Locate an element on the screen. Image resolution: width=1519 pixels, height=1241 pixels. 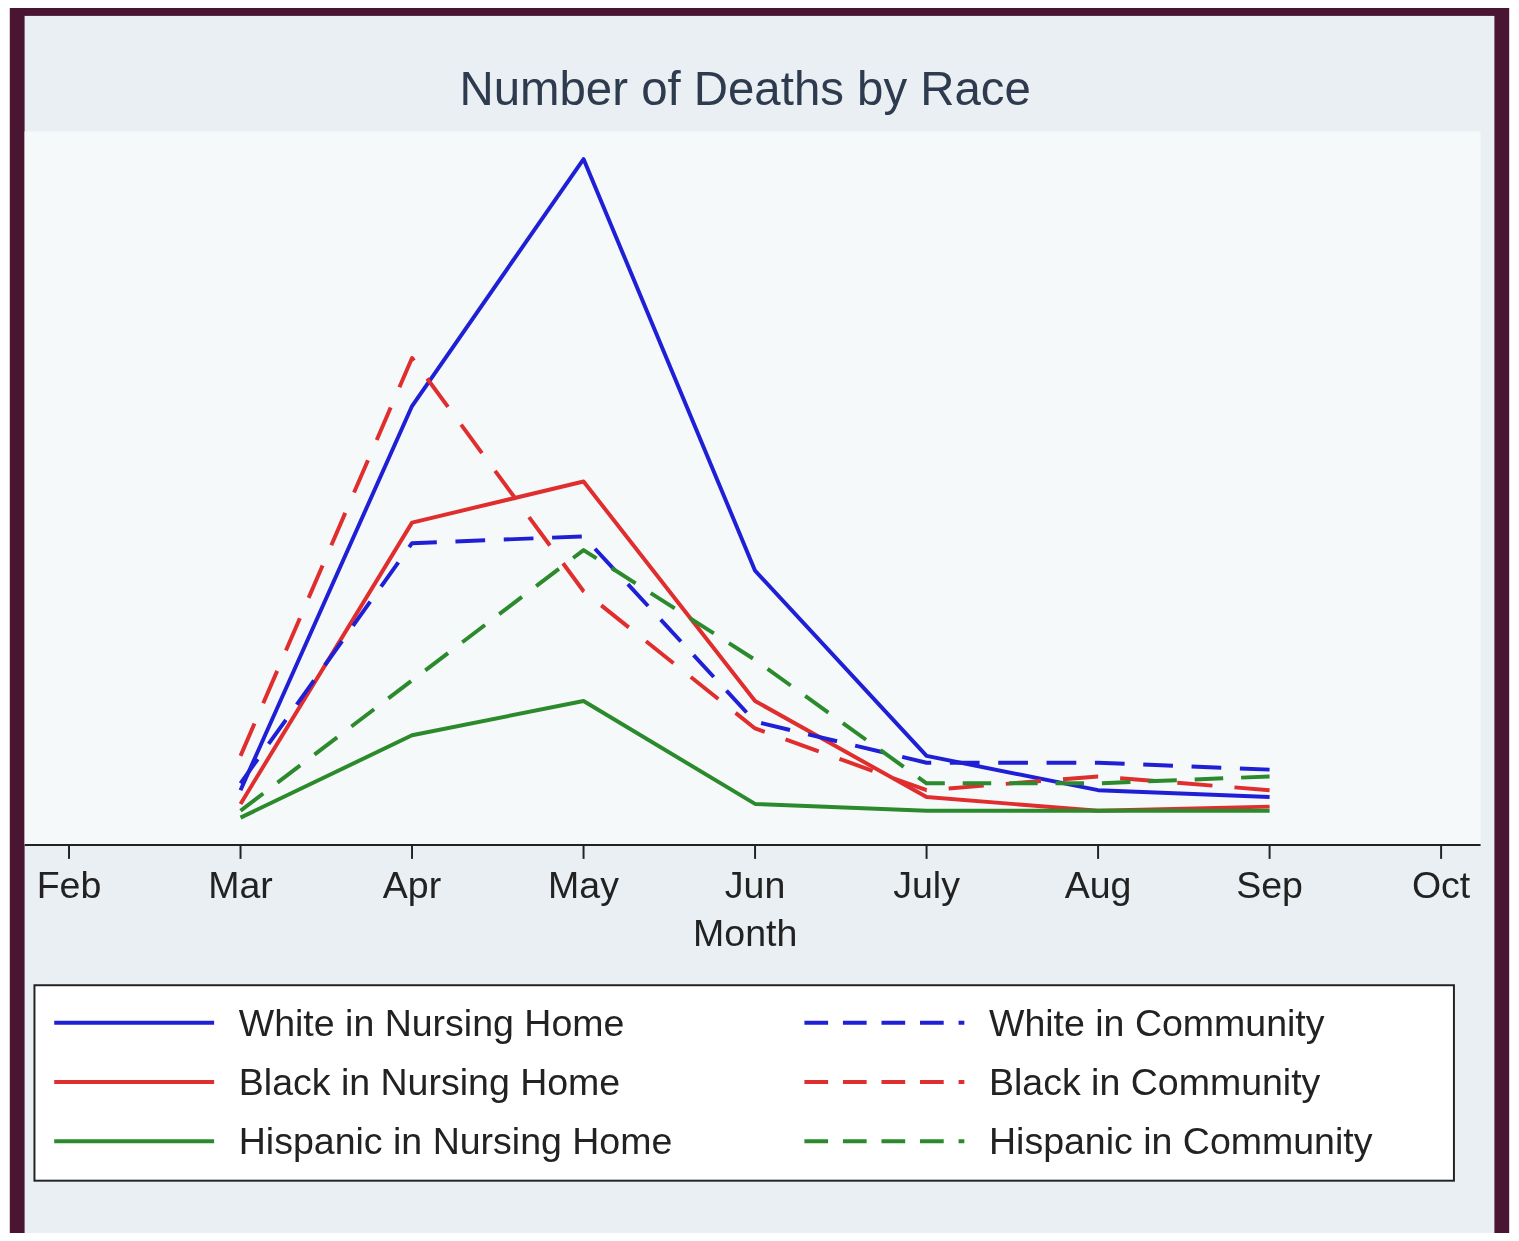
x-tick-label: Mar is located at coordinates (240, 885).